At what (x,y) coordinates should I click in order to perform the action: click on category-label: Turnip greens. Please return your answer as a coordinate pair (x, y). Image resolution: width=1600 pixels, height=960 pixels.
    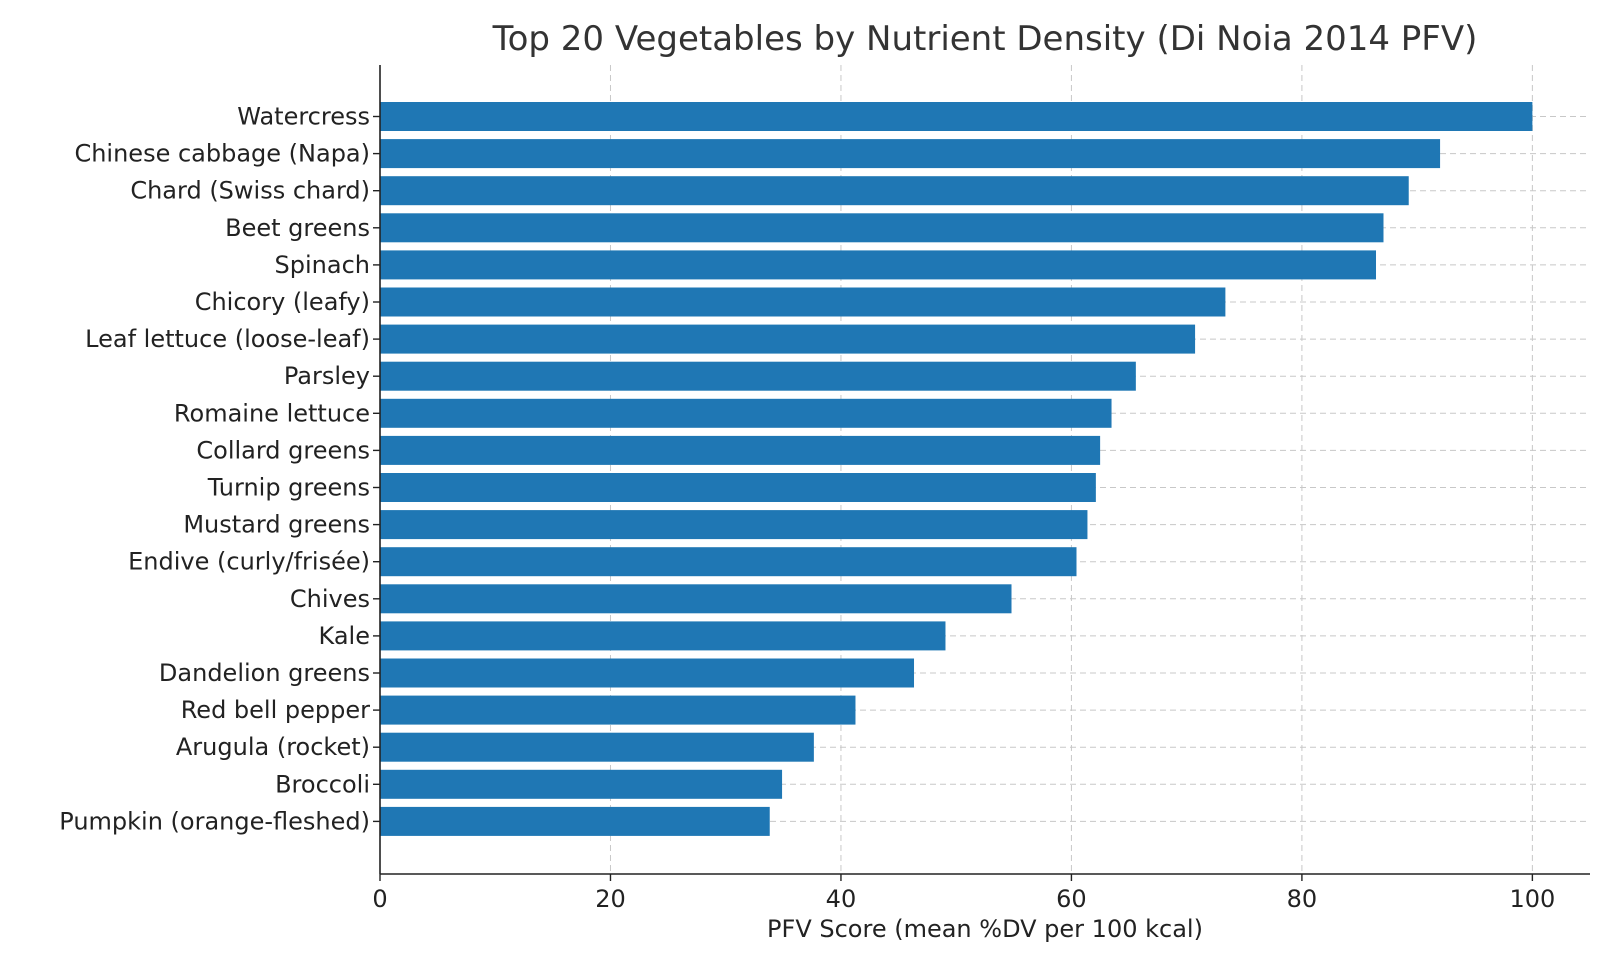
    Looking at the image, I should click on (288, 488).